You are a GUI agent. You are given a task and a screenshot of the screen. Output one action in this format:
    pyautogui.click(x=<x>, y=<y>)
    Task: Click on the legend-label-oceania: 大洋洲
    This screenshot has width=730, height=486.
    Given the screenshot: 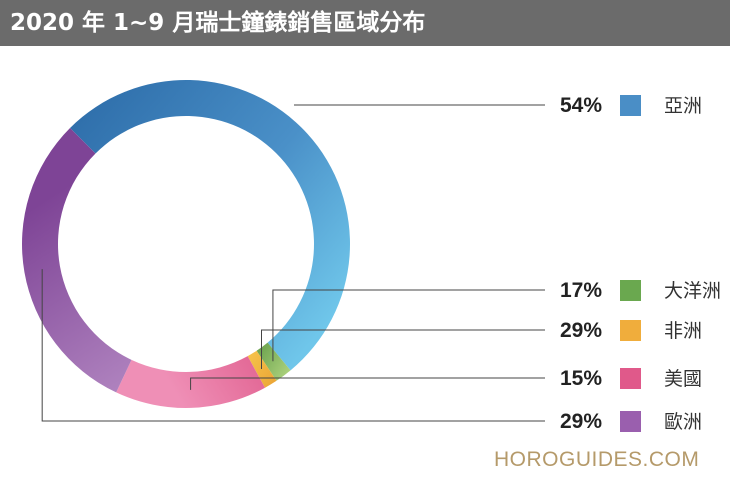 What is the action you would take?
    pyautogui.click(x=692, y=291)
    